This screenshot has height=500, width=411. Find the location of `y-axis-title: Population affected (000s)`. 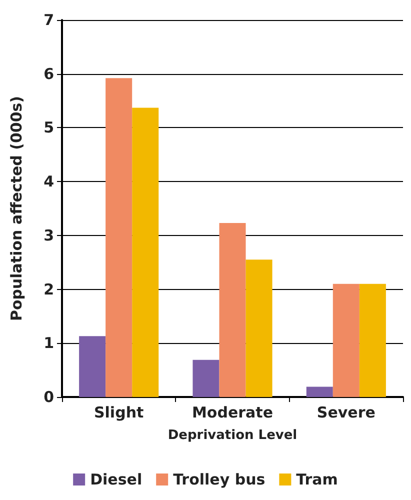

y-axis-title: Population affected (000s) is located at coordinates (17, 209).